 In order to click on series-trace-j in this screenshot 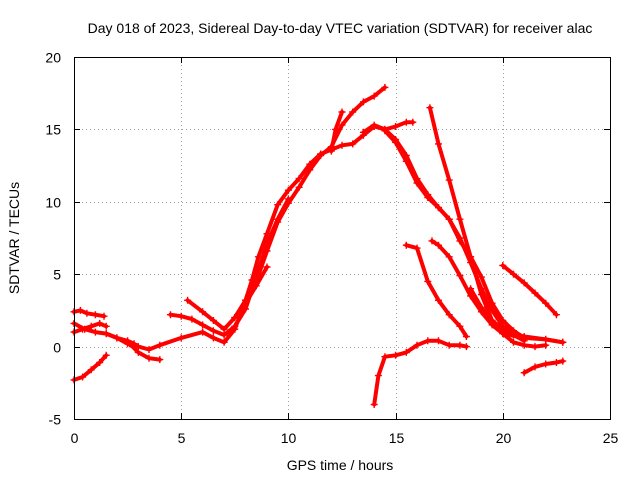, I will do `click(336, 131)`.